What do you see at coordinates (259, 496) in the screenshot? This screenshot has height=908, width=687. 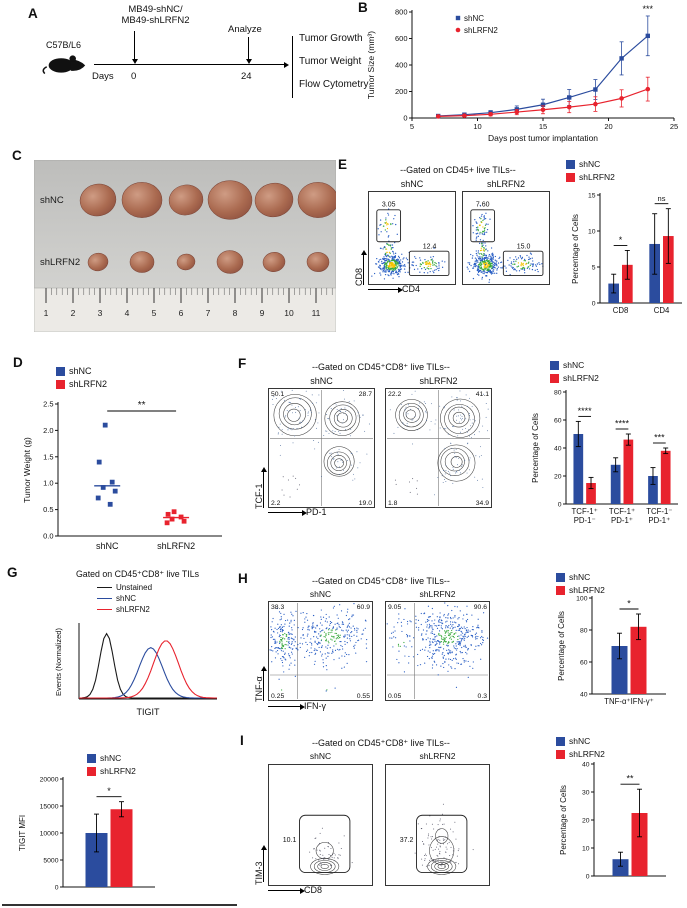 I see `flow-y-axis-label: TCF-1` at bounding box center [259, 496].